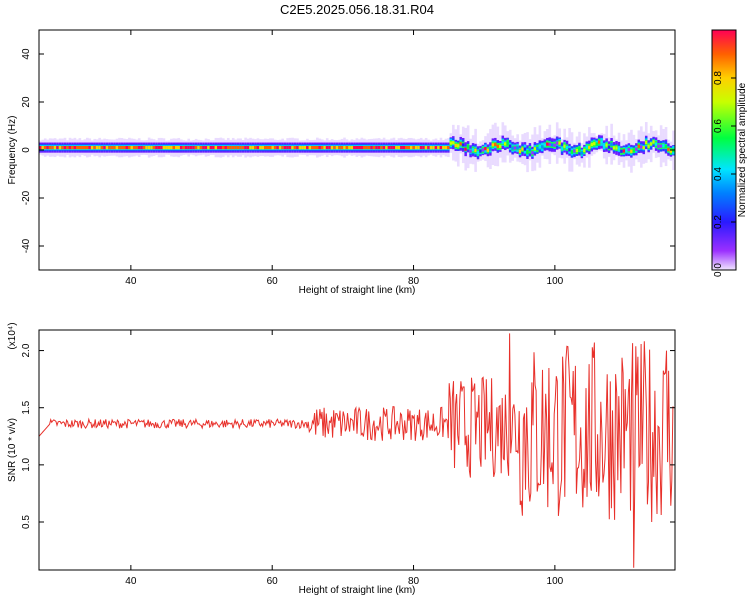  What do you see at coordinates (26, 464) in the screenshot?
I see `snr-ytick-label: 1.0` at bounding box center [26, 464].